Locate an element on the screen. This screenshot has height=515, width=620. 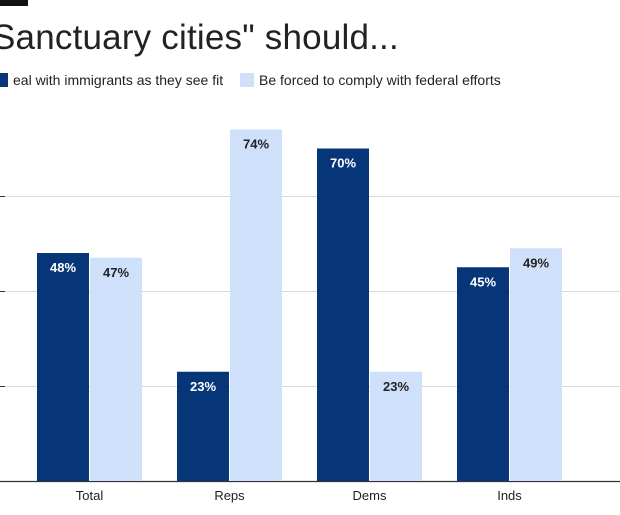
x-tick-label-dems: Dems is located at coordinates (370, 495).